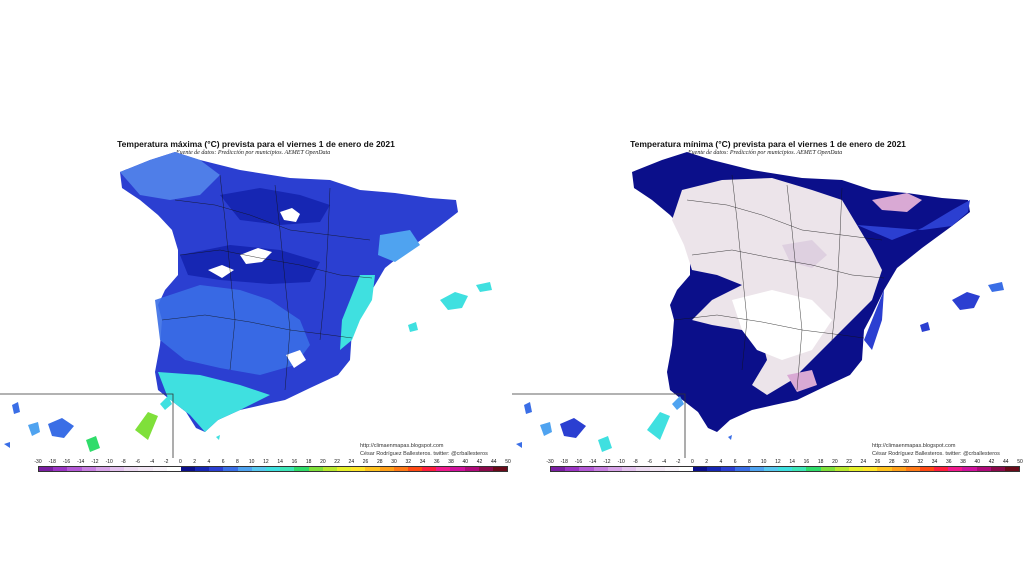 This screenshot has height=576, width=1024. Describe the element at coordinates (109, 462) in the screenshot. I see `scale-tick-label: -10` at that location.